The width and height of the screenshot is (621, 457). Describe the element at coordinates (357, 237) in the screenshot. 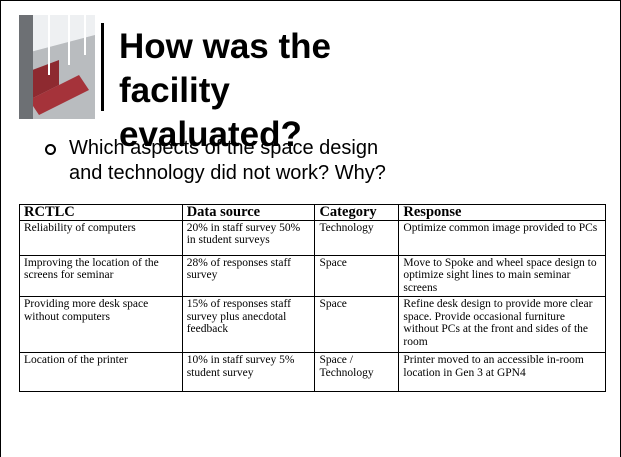

I see `table-cell: Technology` at that location.